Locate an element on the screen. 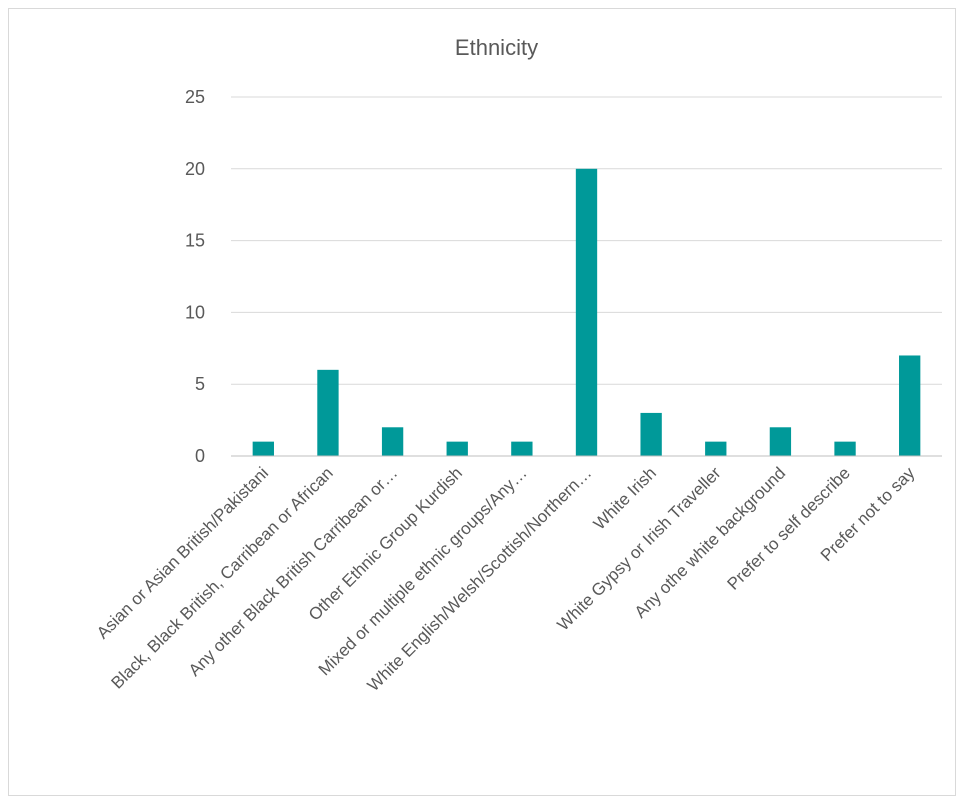 Image resolution: width=964 pixels, height=805 pixels. y-axis-tick-labels: 0 5 10 15 20 25 is located at coordinates (195, 276).